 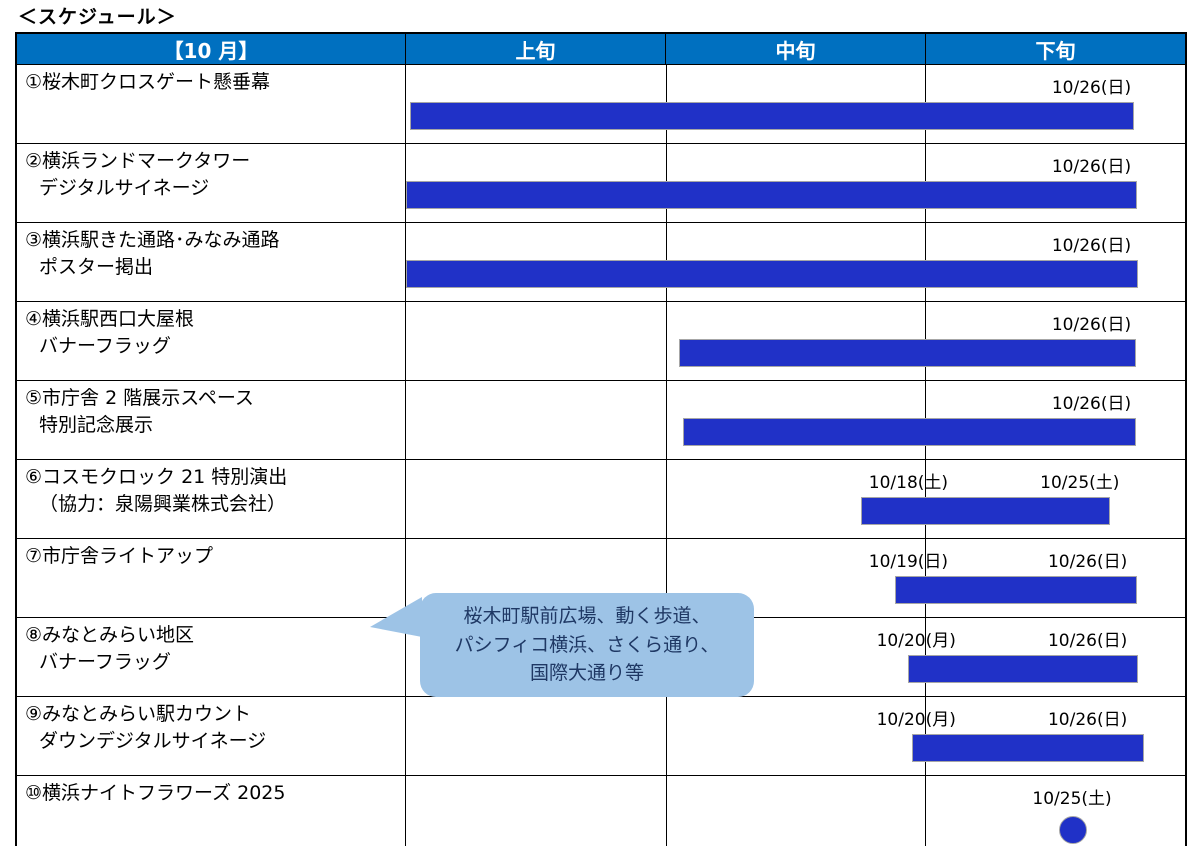 What do you see at coordinates (119, 556) in the screenshot?
I see `task-label-line1: ⑦市庁舎ライトアップ` at bounding box center [119, 556].